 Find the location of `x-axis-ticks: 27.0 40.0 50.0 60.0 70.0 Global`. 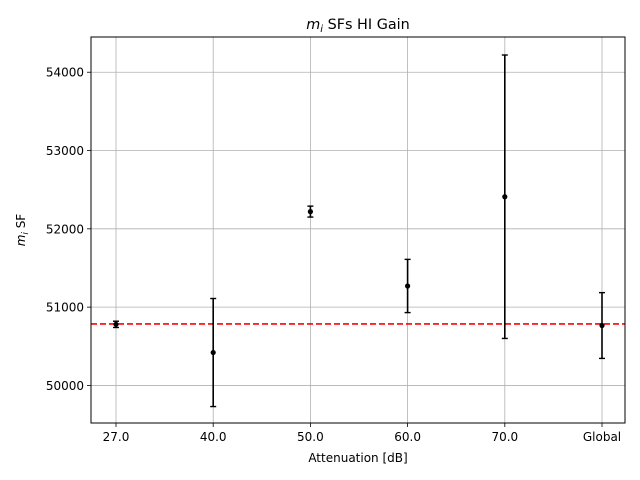

x-axis-ticks: 27.0 40.0 50.0 60.0 70.0 Global is located at coordinates (362, 433).